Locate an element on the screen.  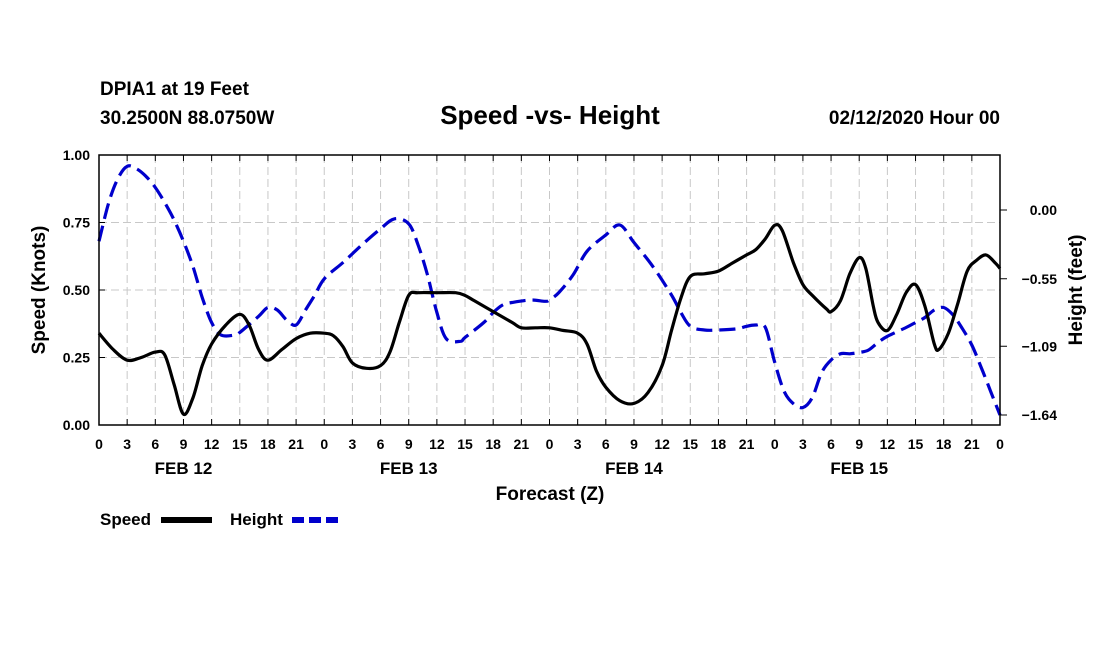
y-tick-label-left: 0.50 is located at coordinates (76, 290).